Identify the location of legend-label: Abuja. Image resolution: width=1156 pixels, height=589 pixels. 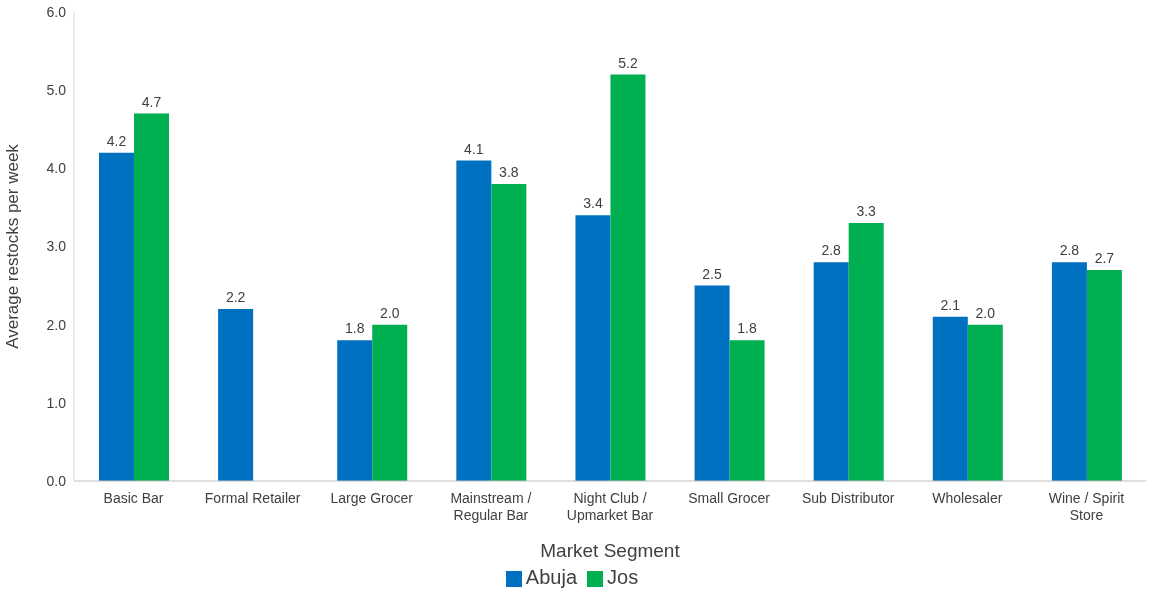
(551, 577).